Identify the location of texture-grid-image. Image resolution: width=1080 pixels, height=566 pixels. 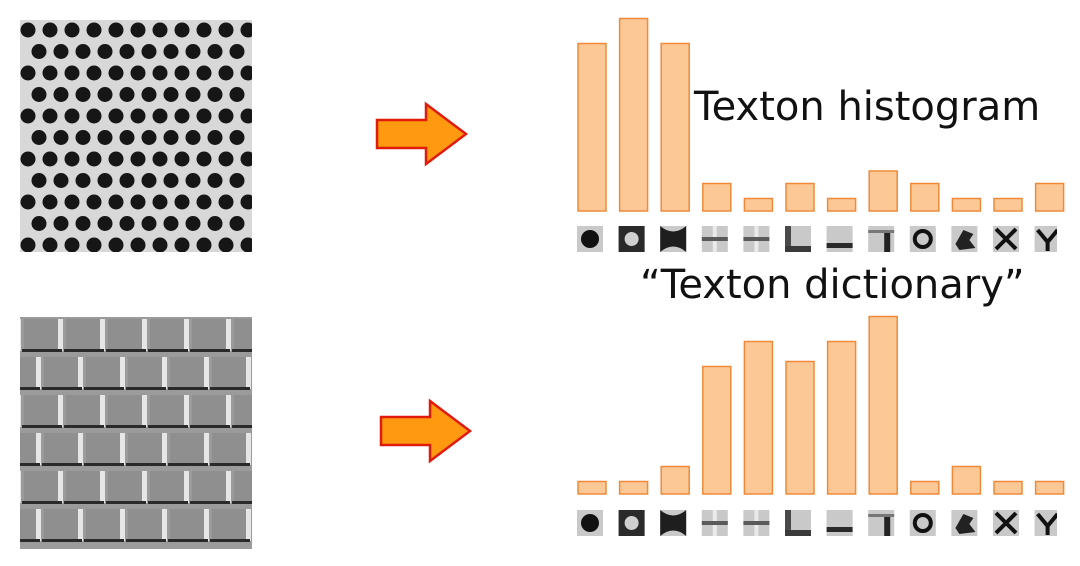
(136, 433).